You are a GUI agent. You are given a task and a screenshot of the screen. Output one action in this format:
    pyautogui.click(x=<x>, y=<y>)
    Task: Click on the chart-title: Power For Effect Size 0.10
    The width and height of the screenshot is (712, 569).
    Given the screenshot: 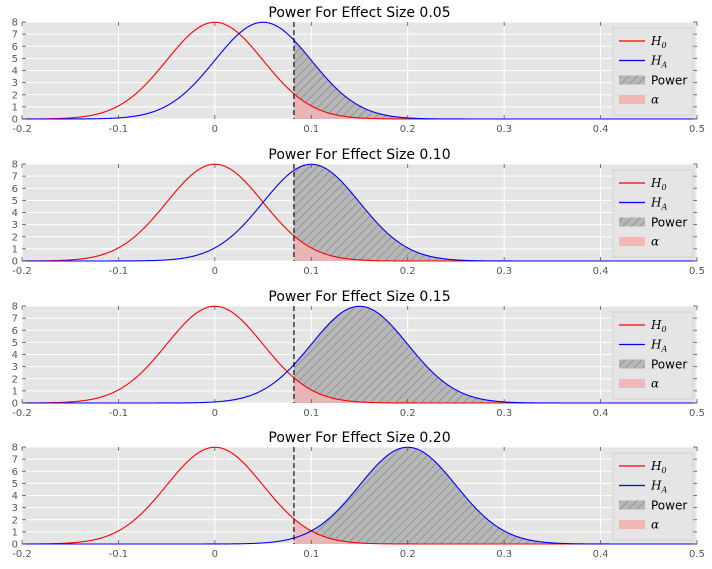 What is the action you would take?
    pyautogui.click(x=359, y=155)
    